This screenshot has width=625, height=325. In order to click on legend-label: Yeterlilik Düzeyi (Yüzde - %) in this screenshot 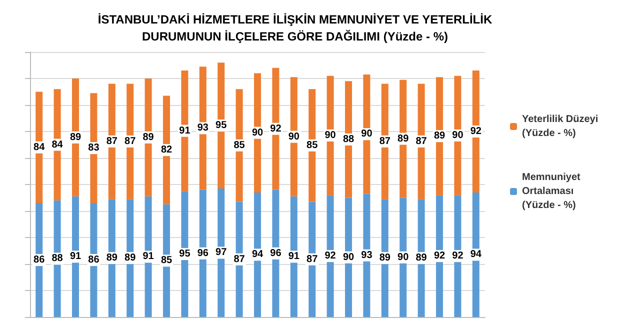, I will do `click(560, 126)`.